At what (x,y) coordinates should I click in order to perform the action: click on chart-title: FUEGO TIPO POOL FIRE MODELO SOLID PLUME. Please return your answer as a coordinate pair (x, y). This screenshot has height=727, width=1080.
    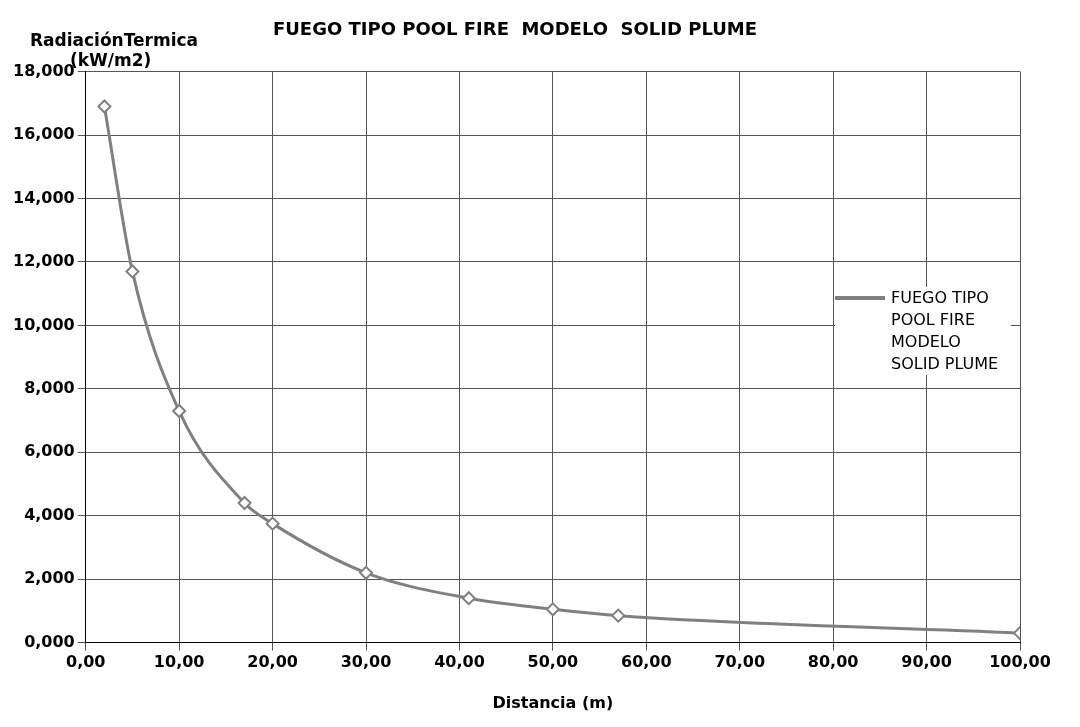
    Looking at the image, I should click on (515, 29).